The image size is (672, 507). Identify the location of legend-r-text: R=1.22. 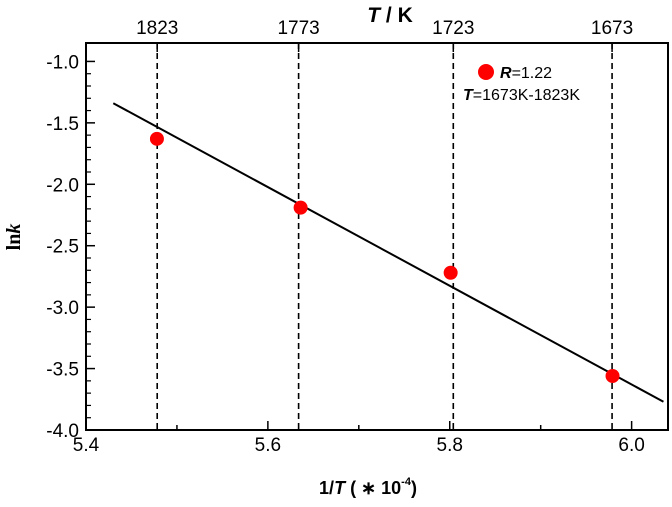
(526, 73).